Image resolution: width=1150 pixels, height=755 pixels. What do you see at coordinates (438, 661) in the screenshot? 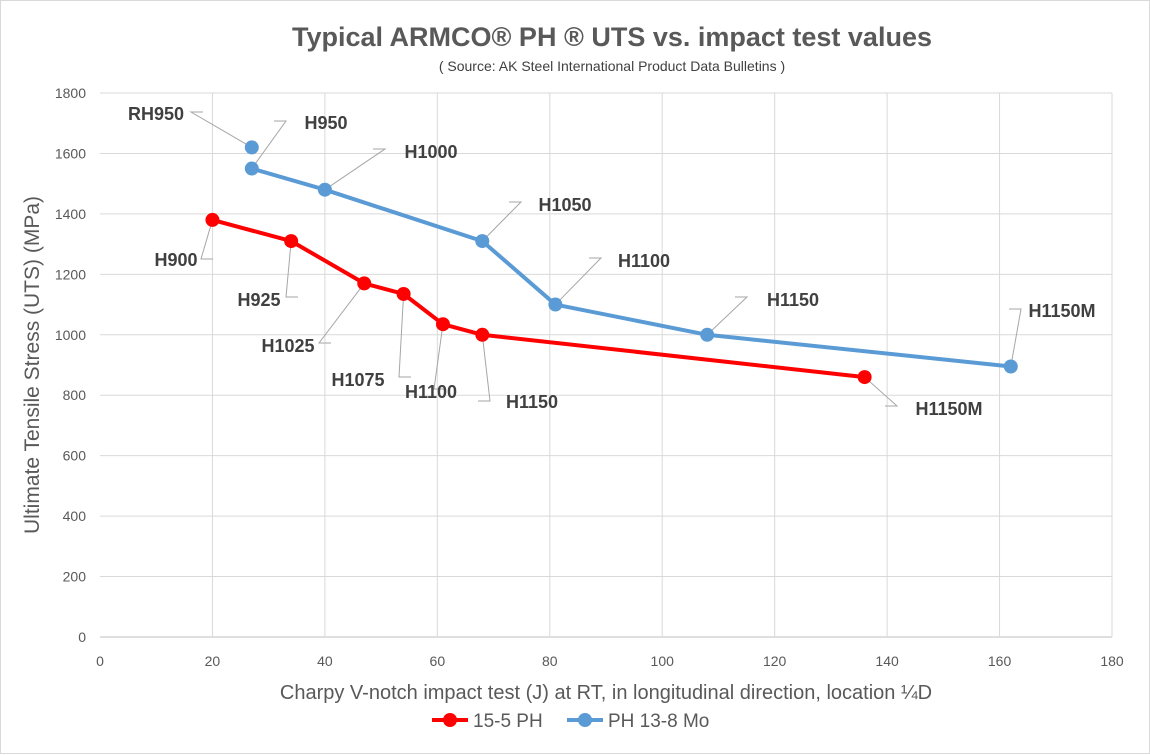
I see `x-tick-label: 60` at bounding box center [438, 661].